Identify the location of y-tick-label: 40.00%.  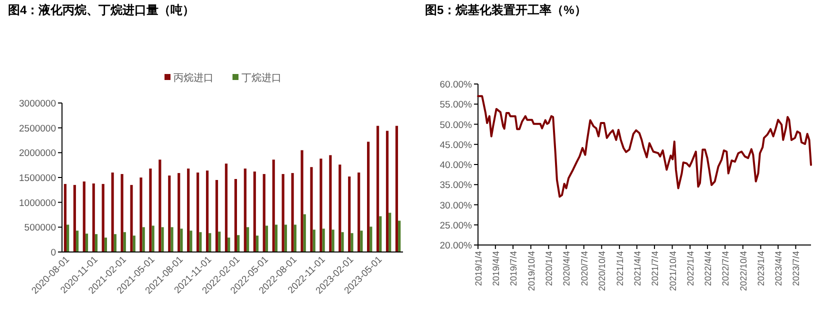
(456, 165).